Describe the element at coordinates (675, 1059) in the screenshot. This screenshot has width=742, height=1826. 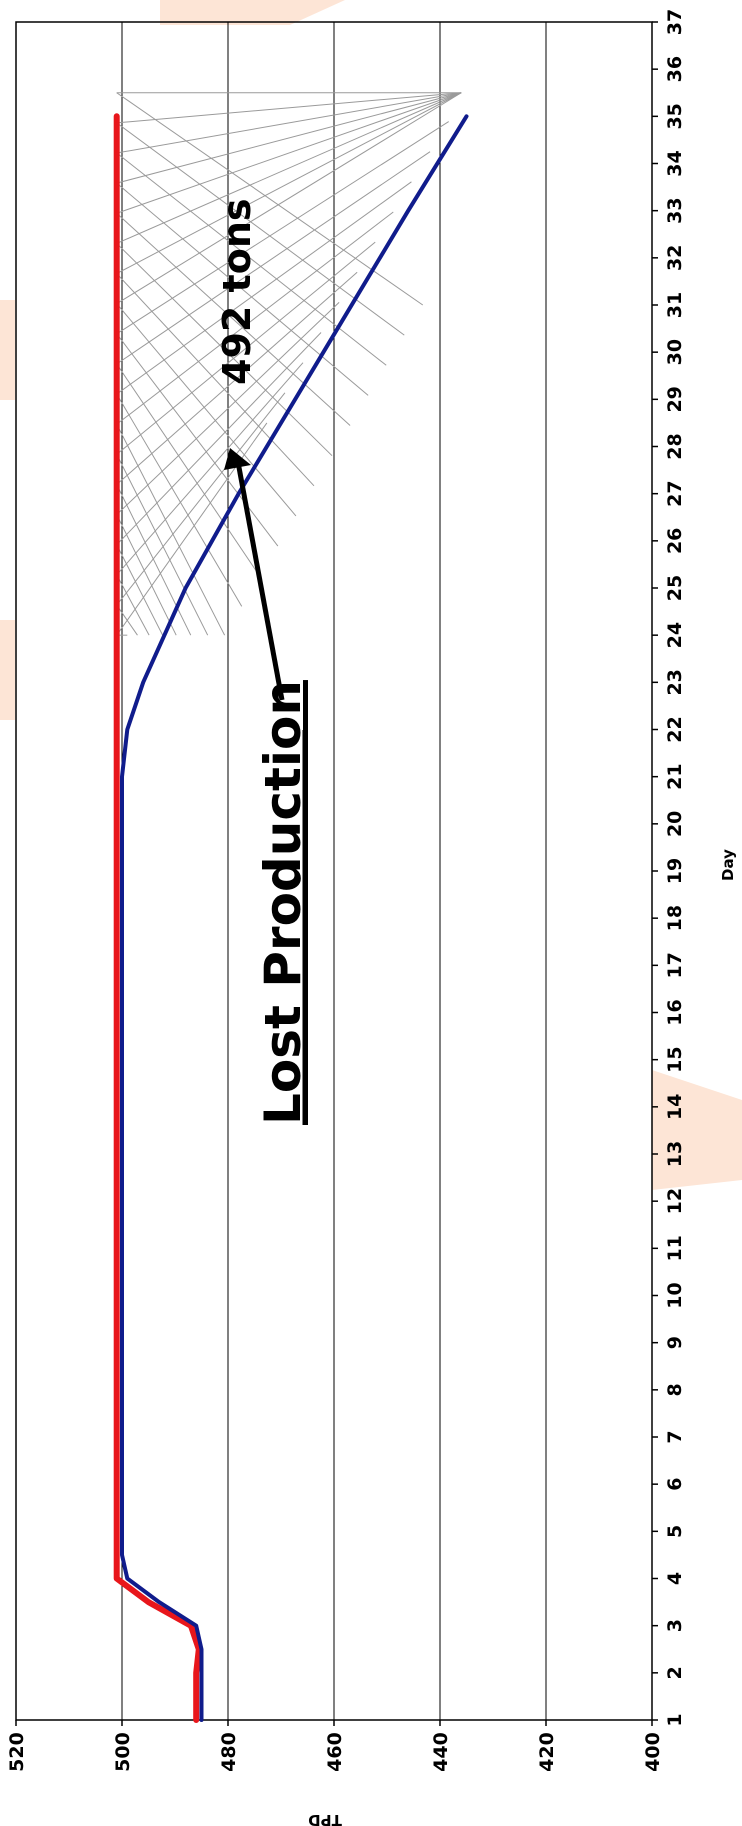
I see `x-tick-label: 15` at that location.